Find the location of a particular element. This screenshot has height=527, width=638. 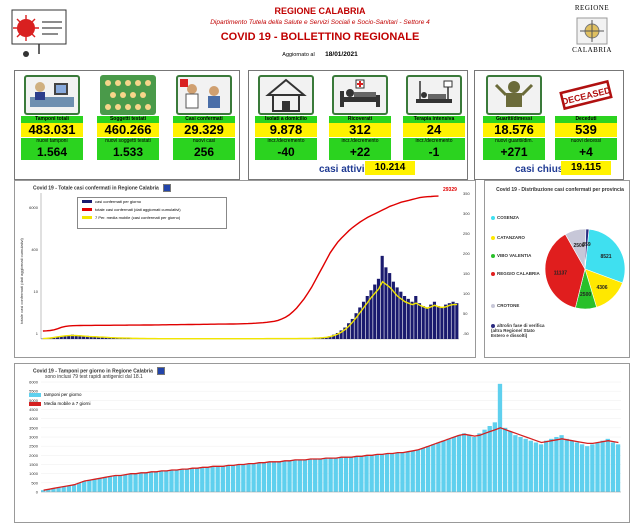

pie-legend-item: VIBO VALENTIA is located at coordinates (511, 255).